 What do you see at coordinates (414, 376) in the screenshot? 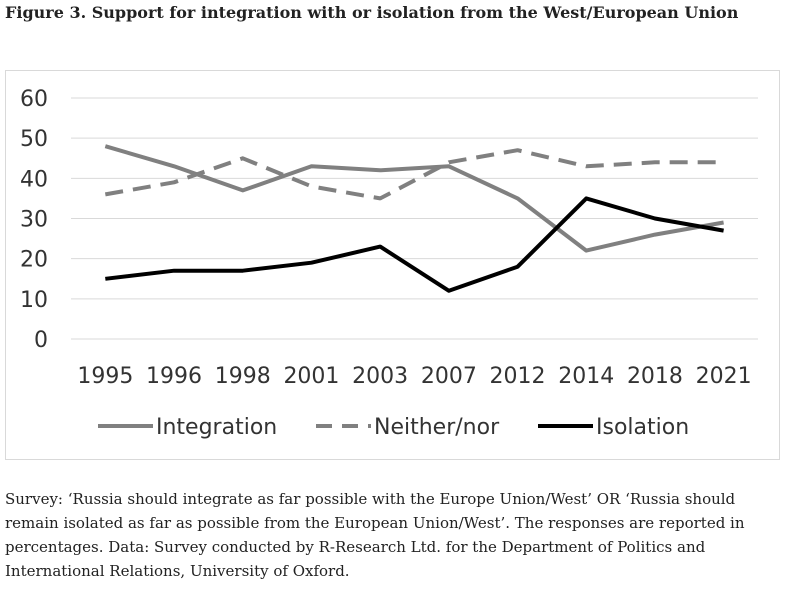
I see `x-axis-ticks: 1995 1996 1998 2001 2003 2007 2012 2014 2018 2021` at bounding box center [414, 376].